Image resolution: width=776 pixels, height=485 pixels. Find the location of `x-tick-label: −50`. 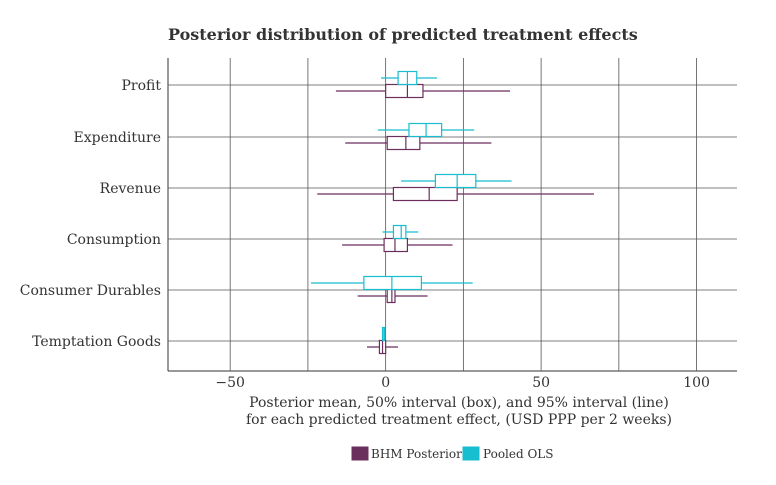

x-tick-label: −50 is located at coordinates (230, 383).